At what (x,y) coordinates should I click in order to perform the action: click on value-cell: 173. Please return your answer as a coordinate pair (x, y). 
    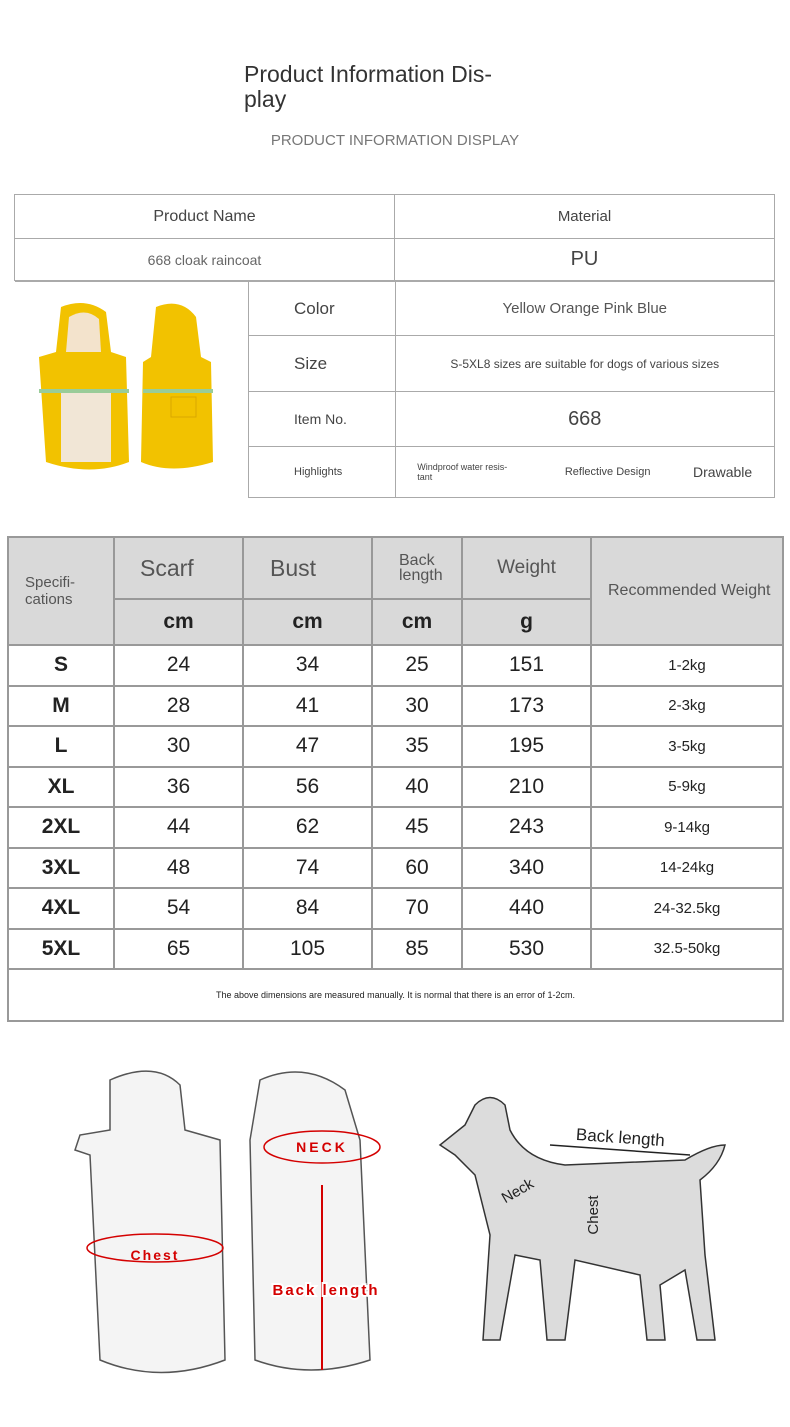
    Looking at the image, I should click on (526, 705).